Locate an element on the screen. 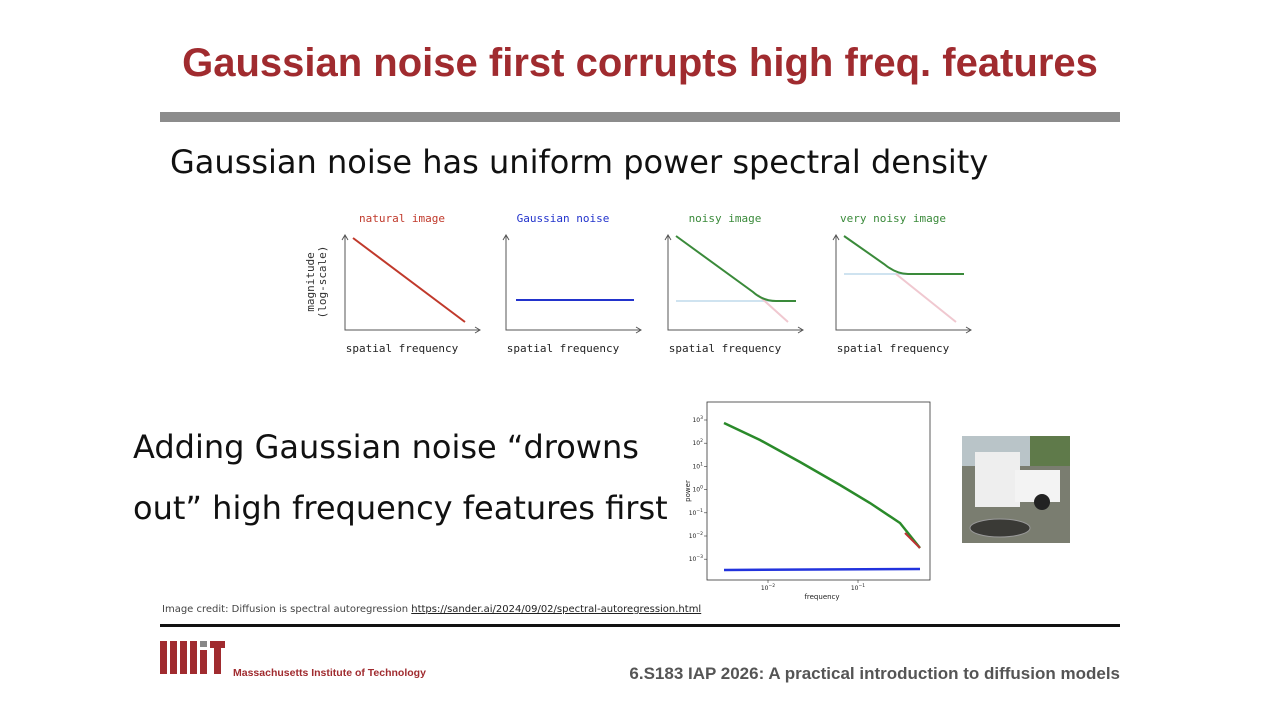 Image resolution: width=1280 pixels, height=720 pixels. footer-rule is located at coordinates (640, 625).